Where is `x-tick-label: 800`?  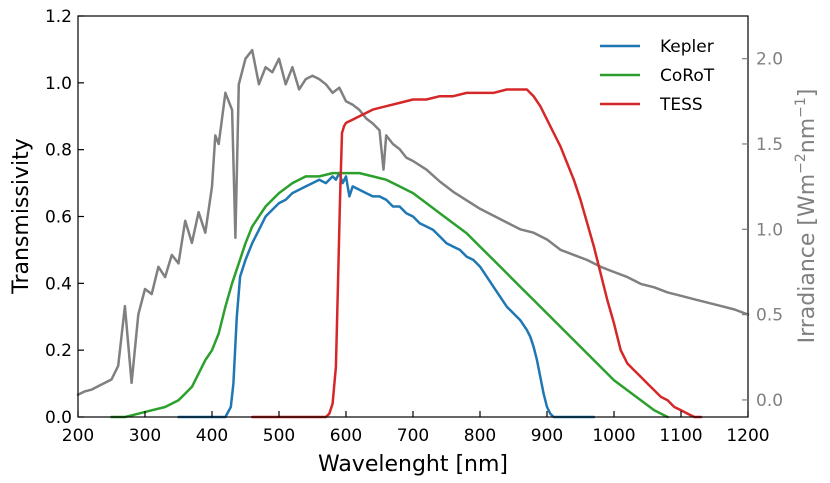
x-tick-label: 800 is located at coordinates (480, 436).